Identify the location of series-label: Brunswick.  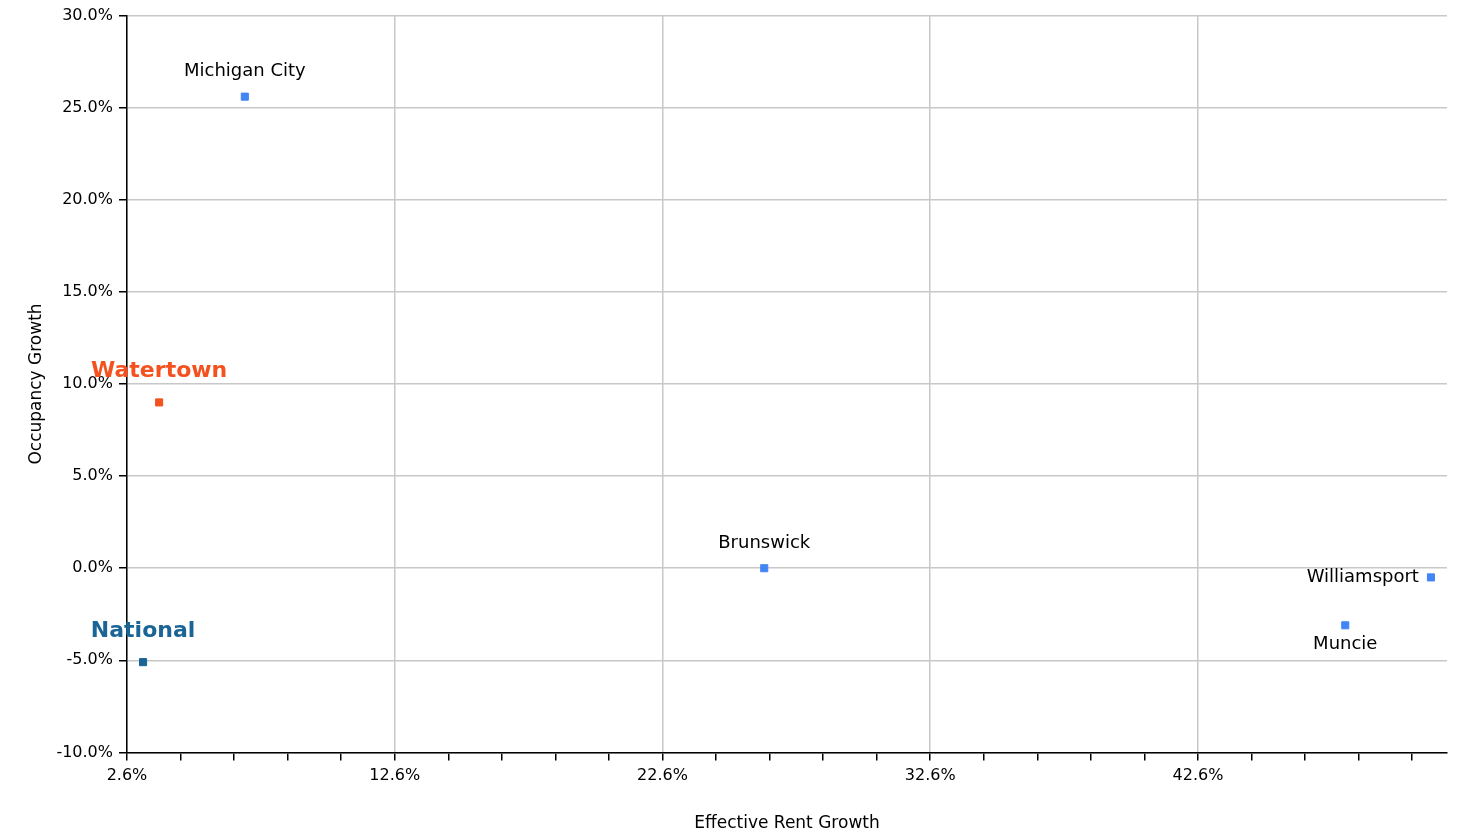
(764, 541).